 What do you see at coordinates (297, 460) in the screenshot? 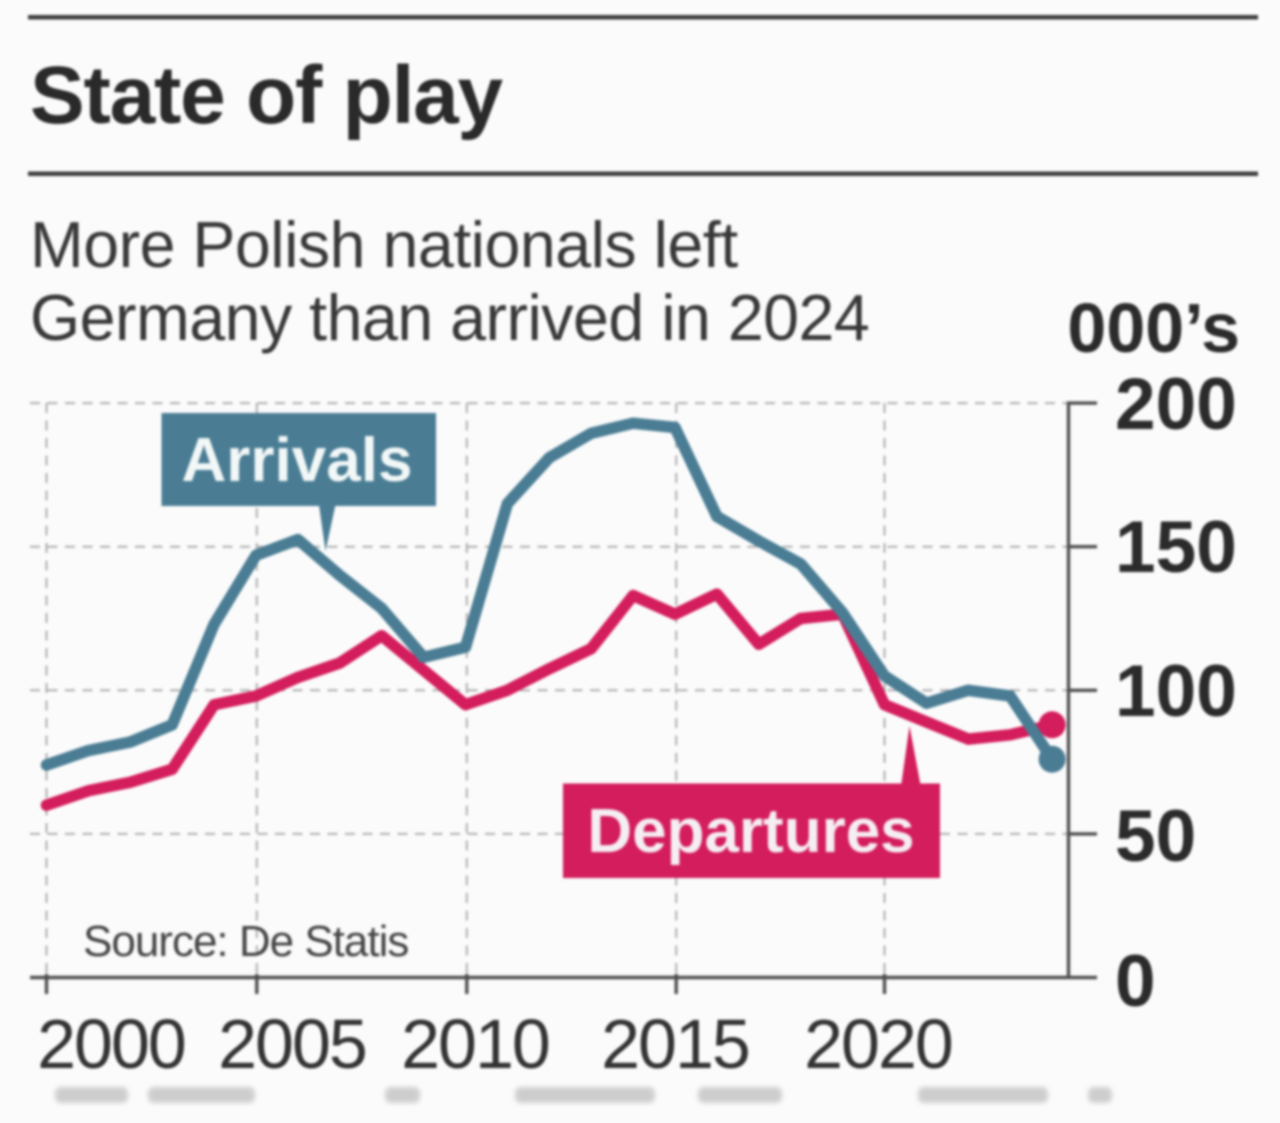
I see `svg-text: Arrivals` at bounding box center [297, 460].